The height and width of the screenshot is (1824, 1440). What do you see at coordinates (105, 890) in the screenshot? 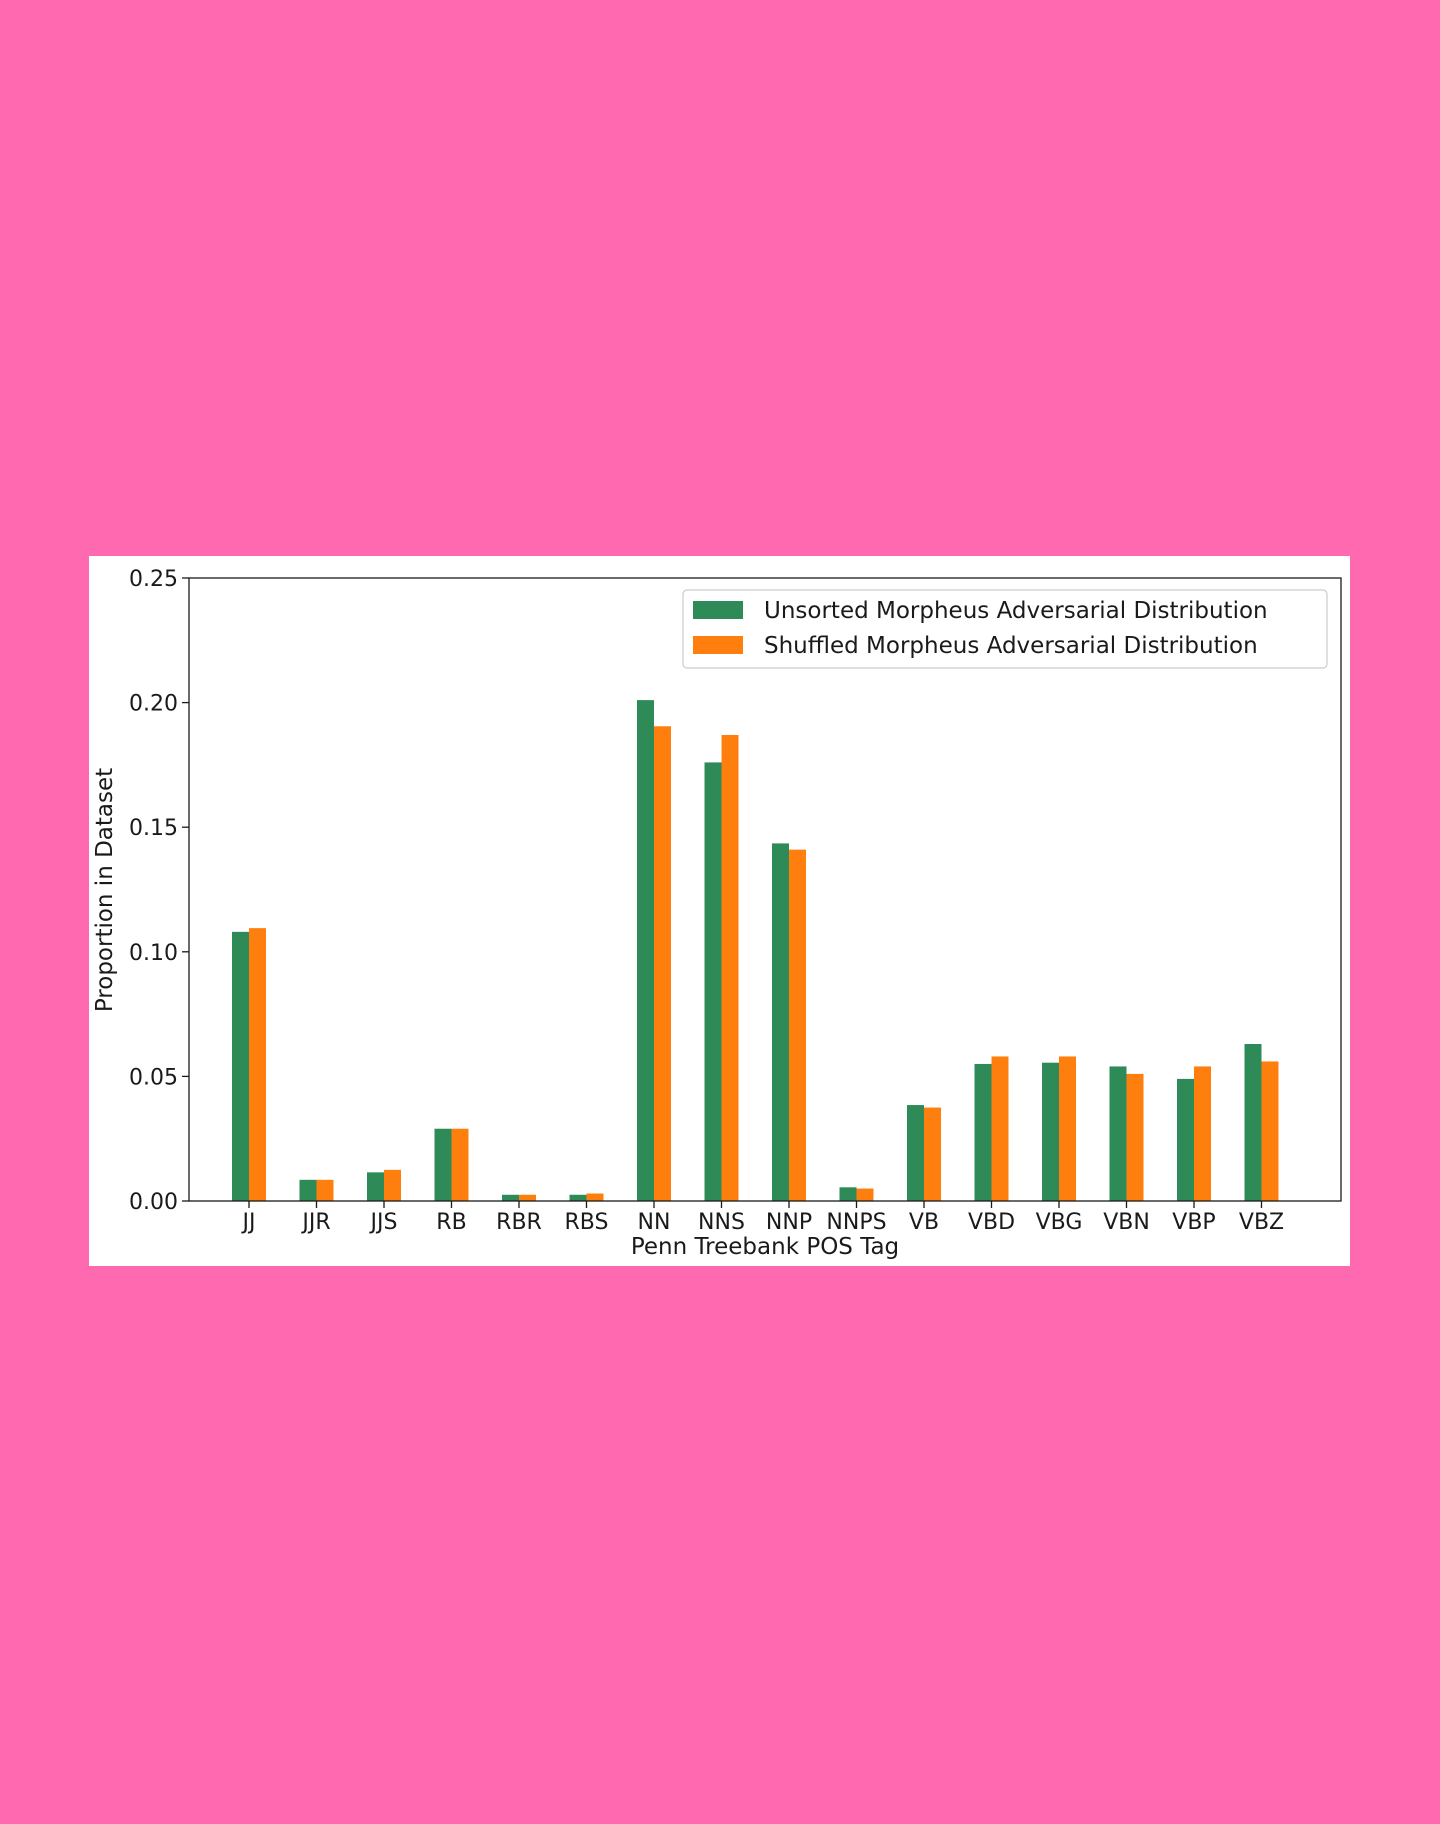
I see `y-axis-label: Proportion in Dataset` at bounding box center [105, 890].